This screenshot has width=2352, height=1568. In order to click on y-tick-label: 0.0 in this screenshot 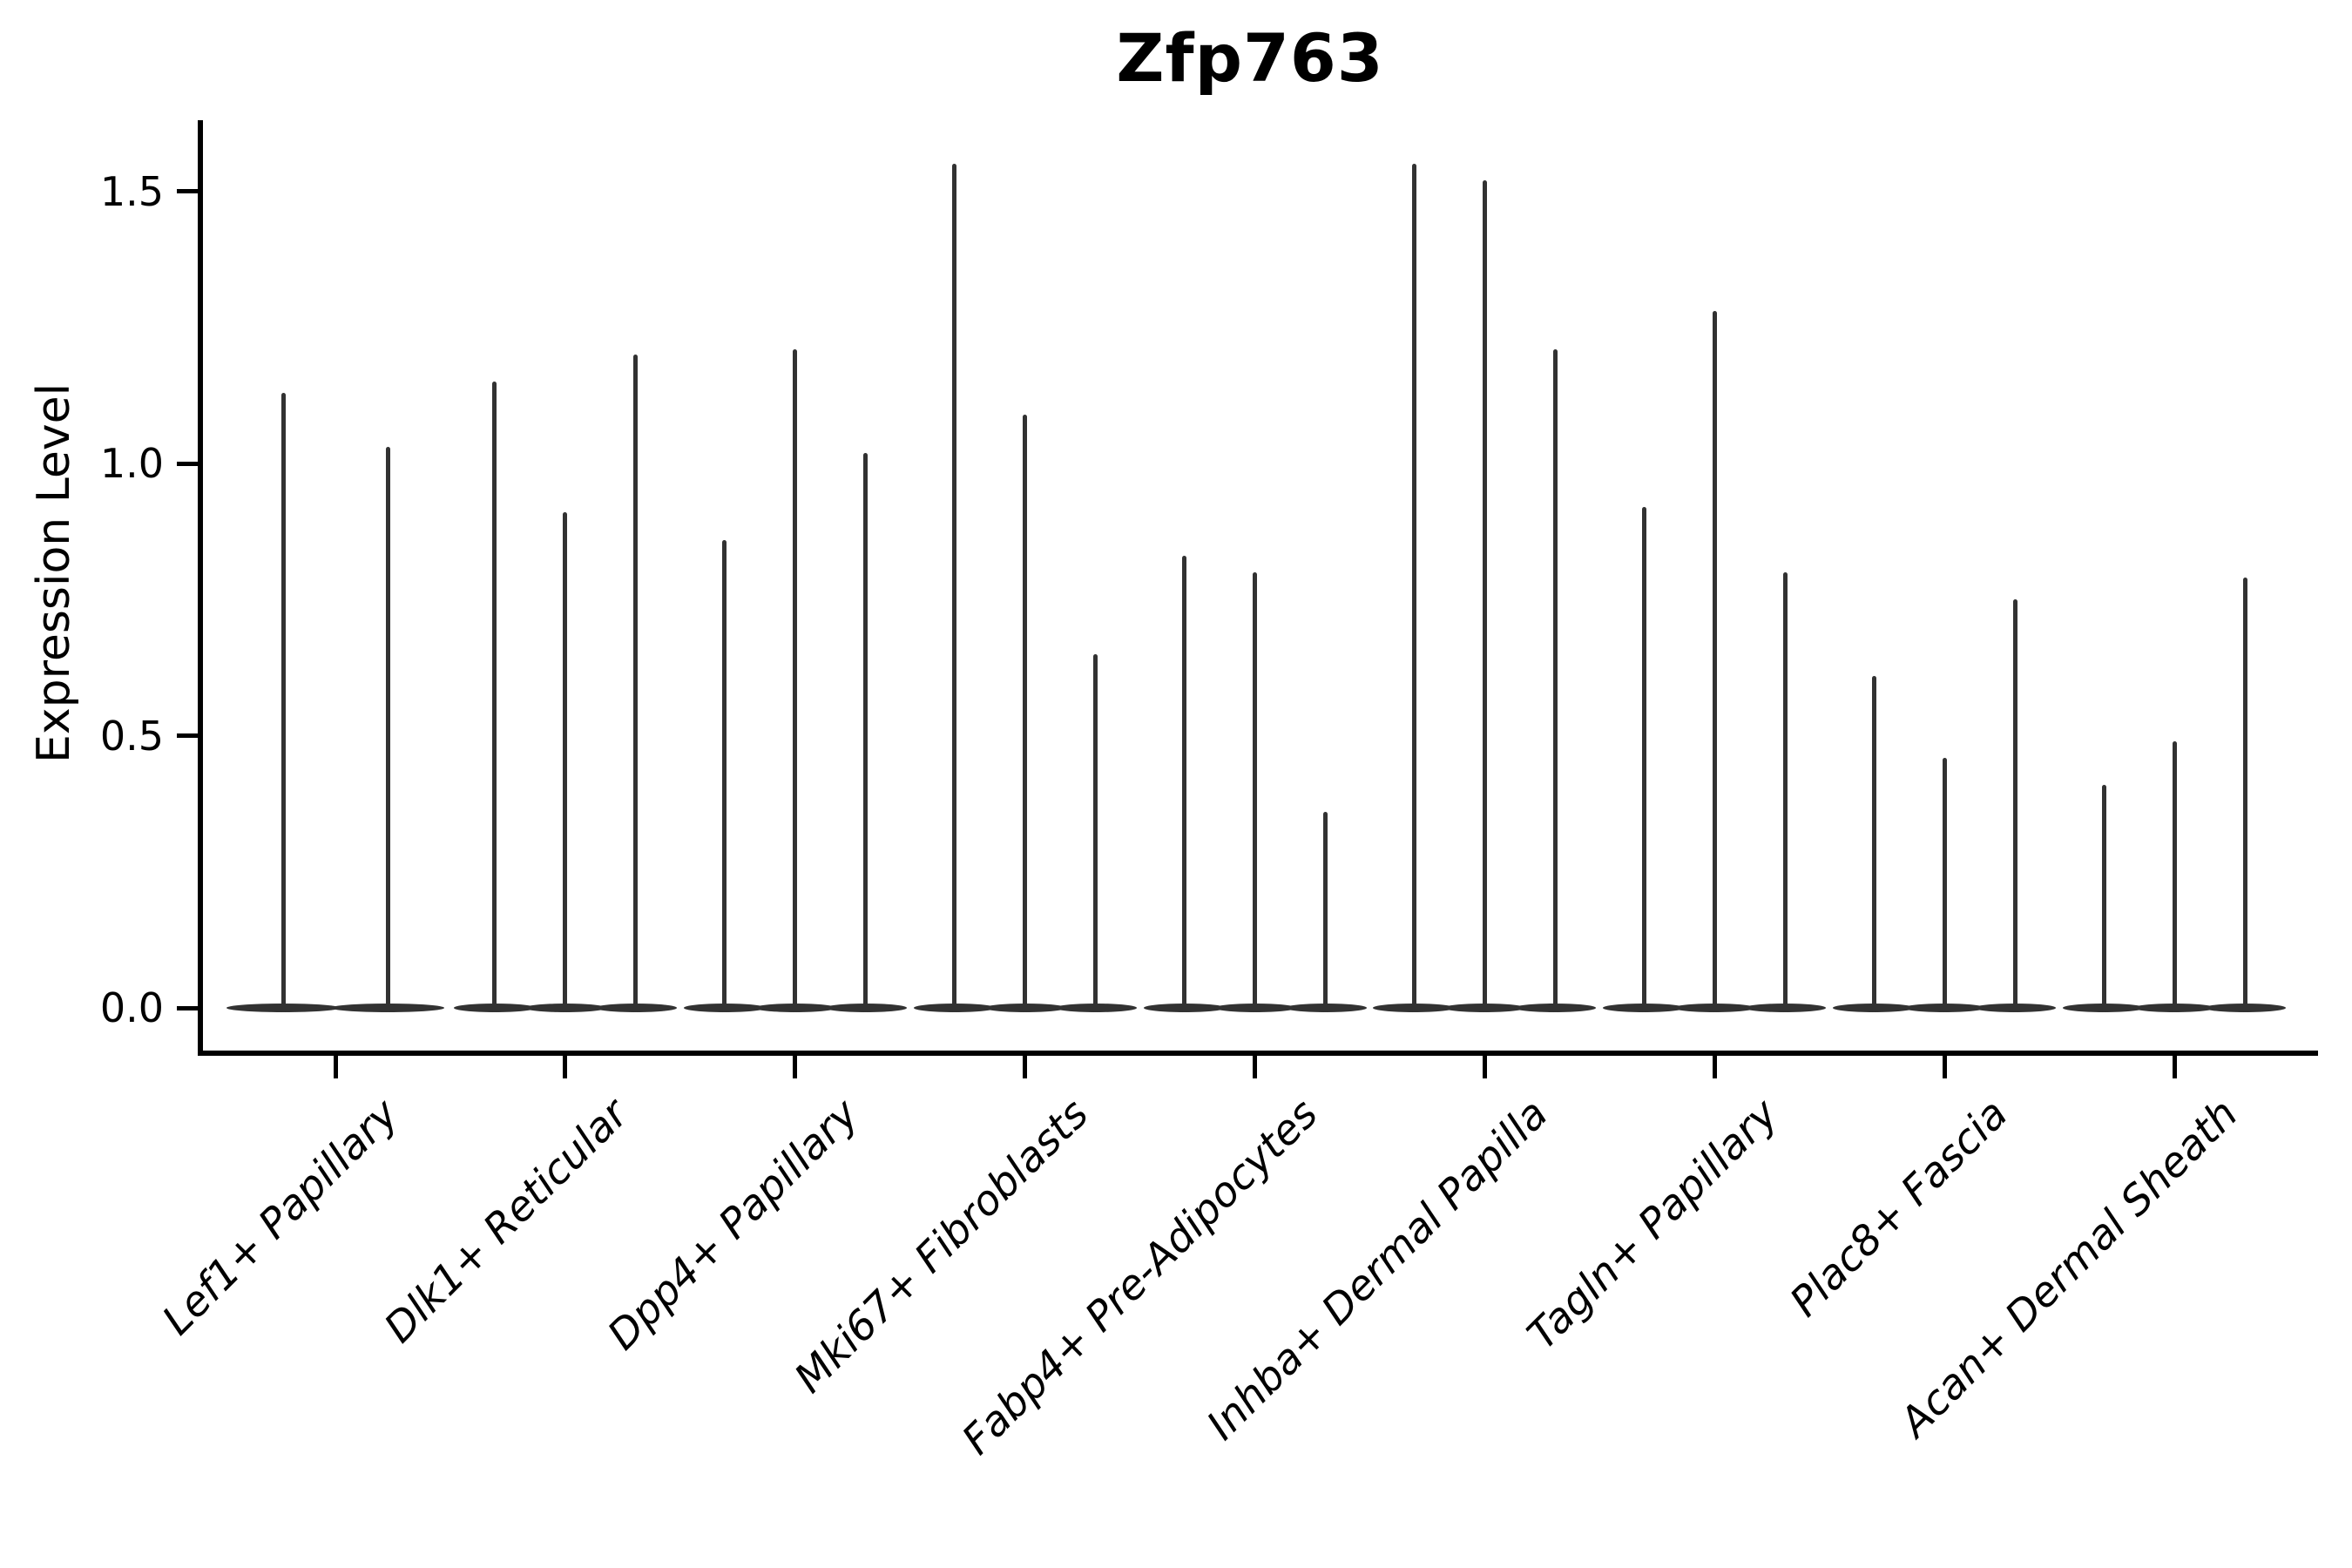, I will do `click(131, 1007)`.